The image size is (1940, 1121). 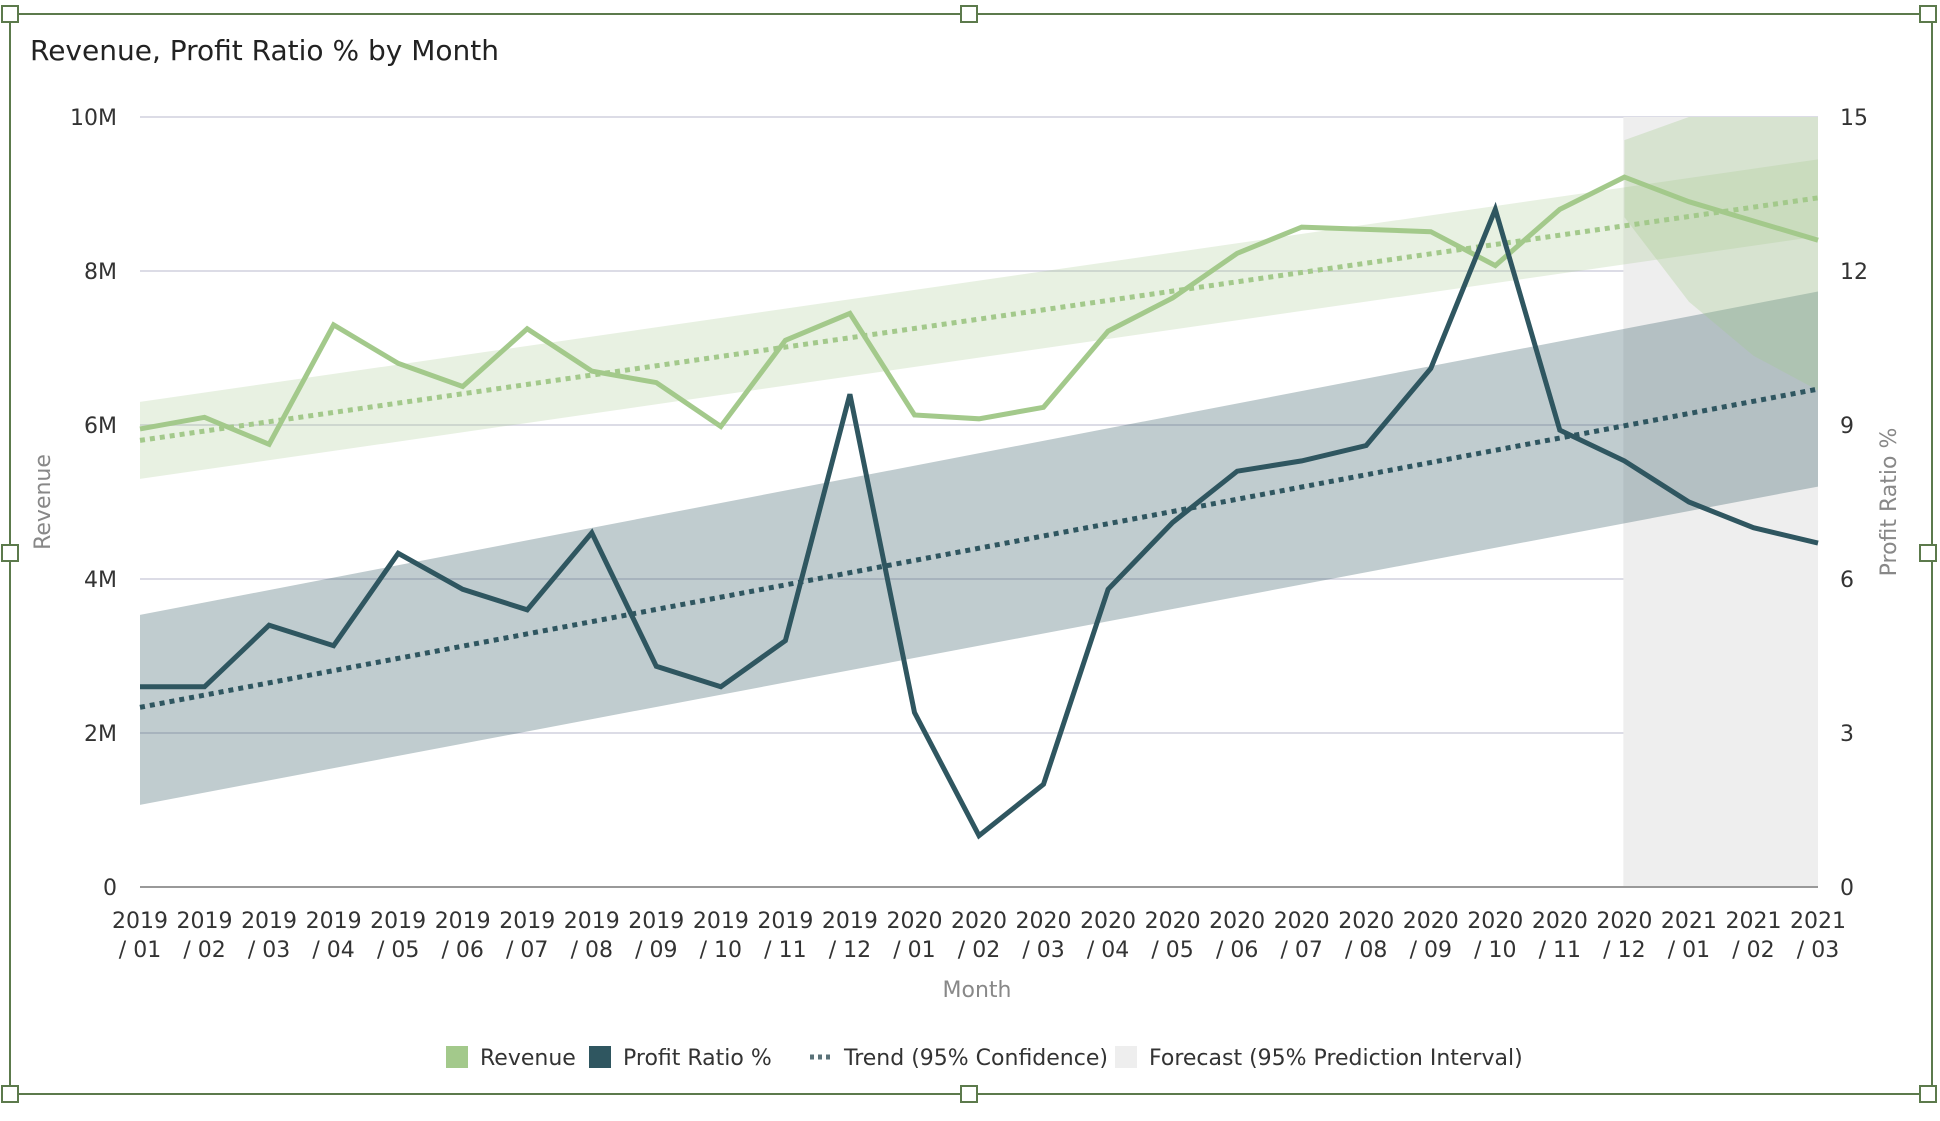 I want to click on y-tick-label: 8M, so click(x=100, y=272).